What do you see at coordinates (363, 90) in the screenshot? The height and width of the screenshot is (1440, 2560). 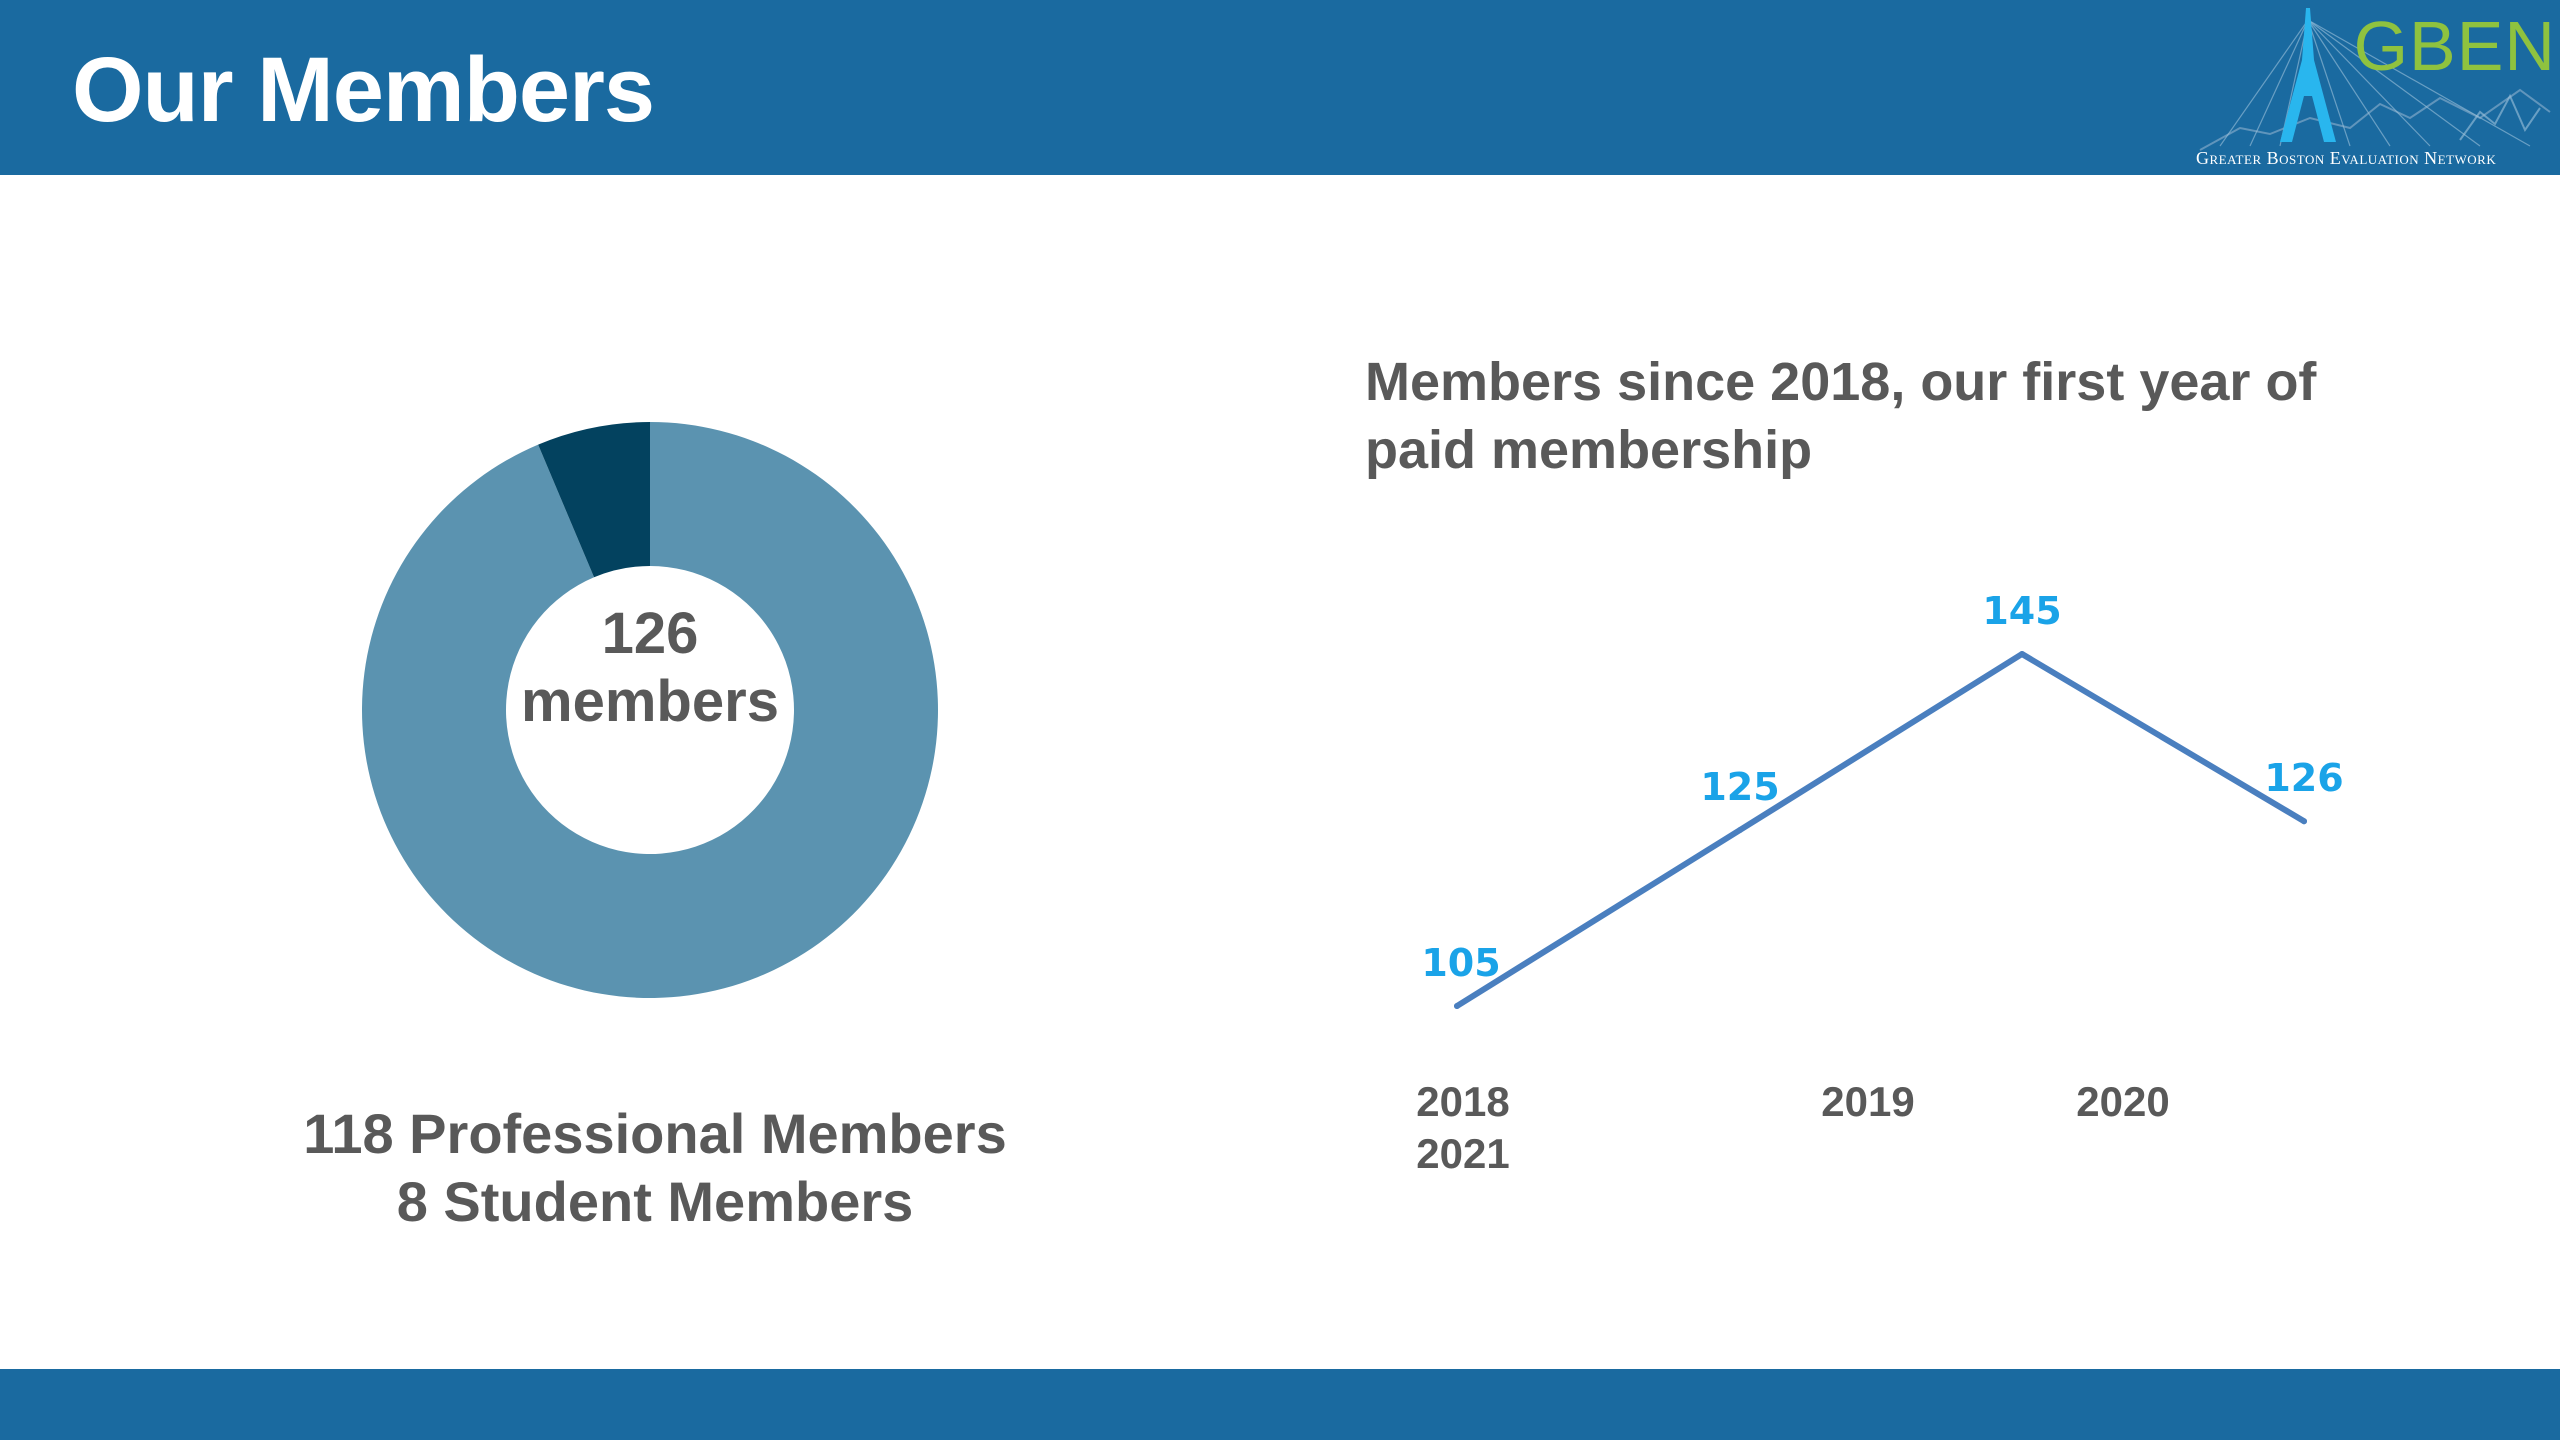 I see `page-title: Our Members` at bounding box center [363, 90].